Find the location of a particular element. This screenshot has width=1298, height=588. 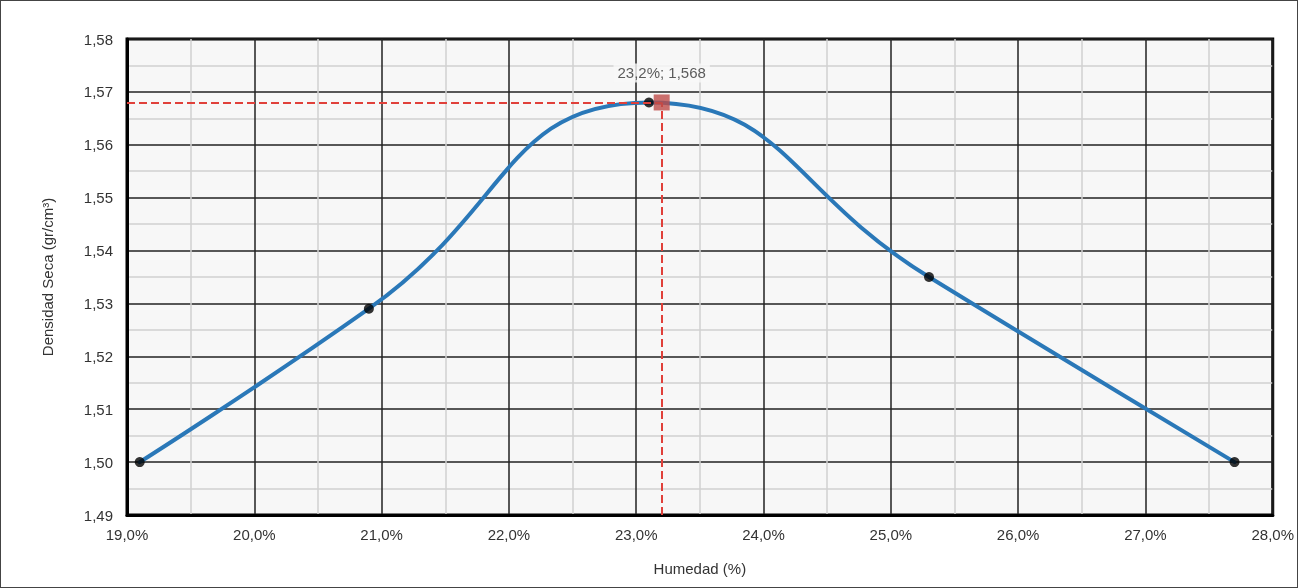

y-tick-label: 1,53 is located at coordinates (98, 303).